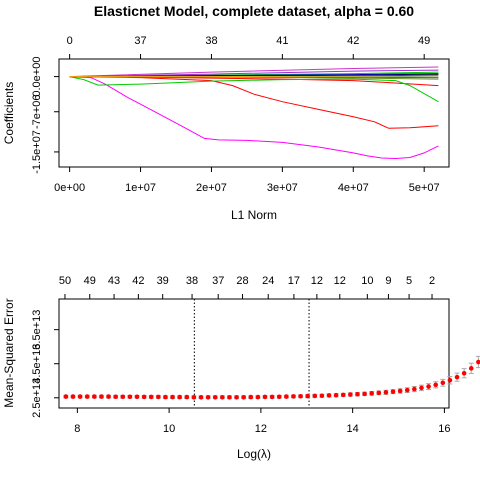 The image size is (480, 480). I want to click on coef-y-axis: 0.0e+00-7e+06-1.5e+07, so click(45, 115).